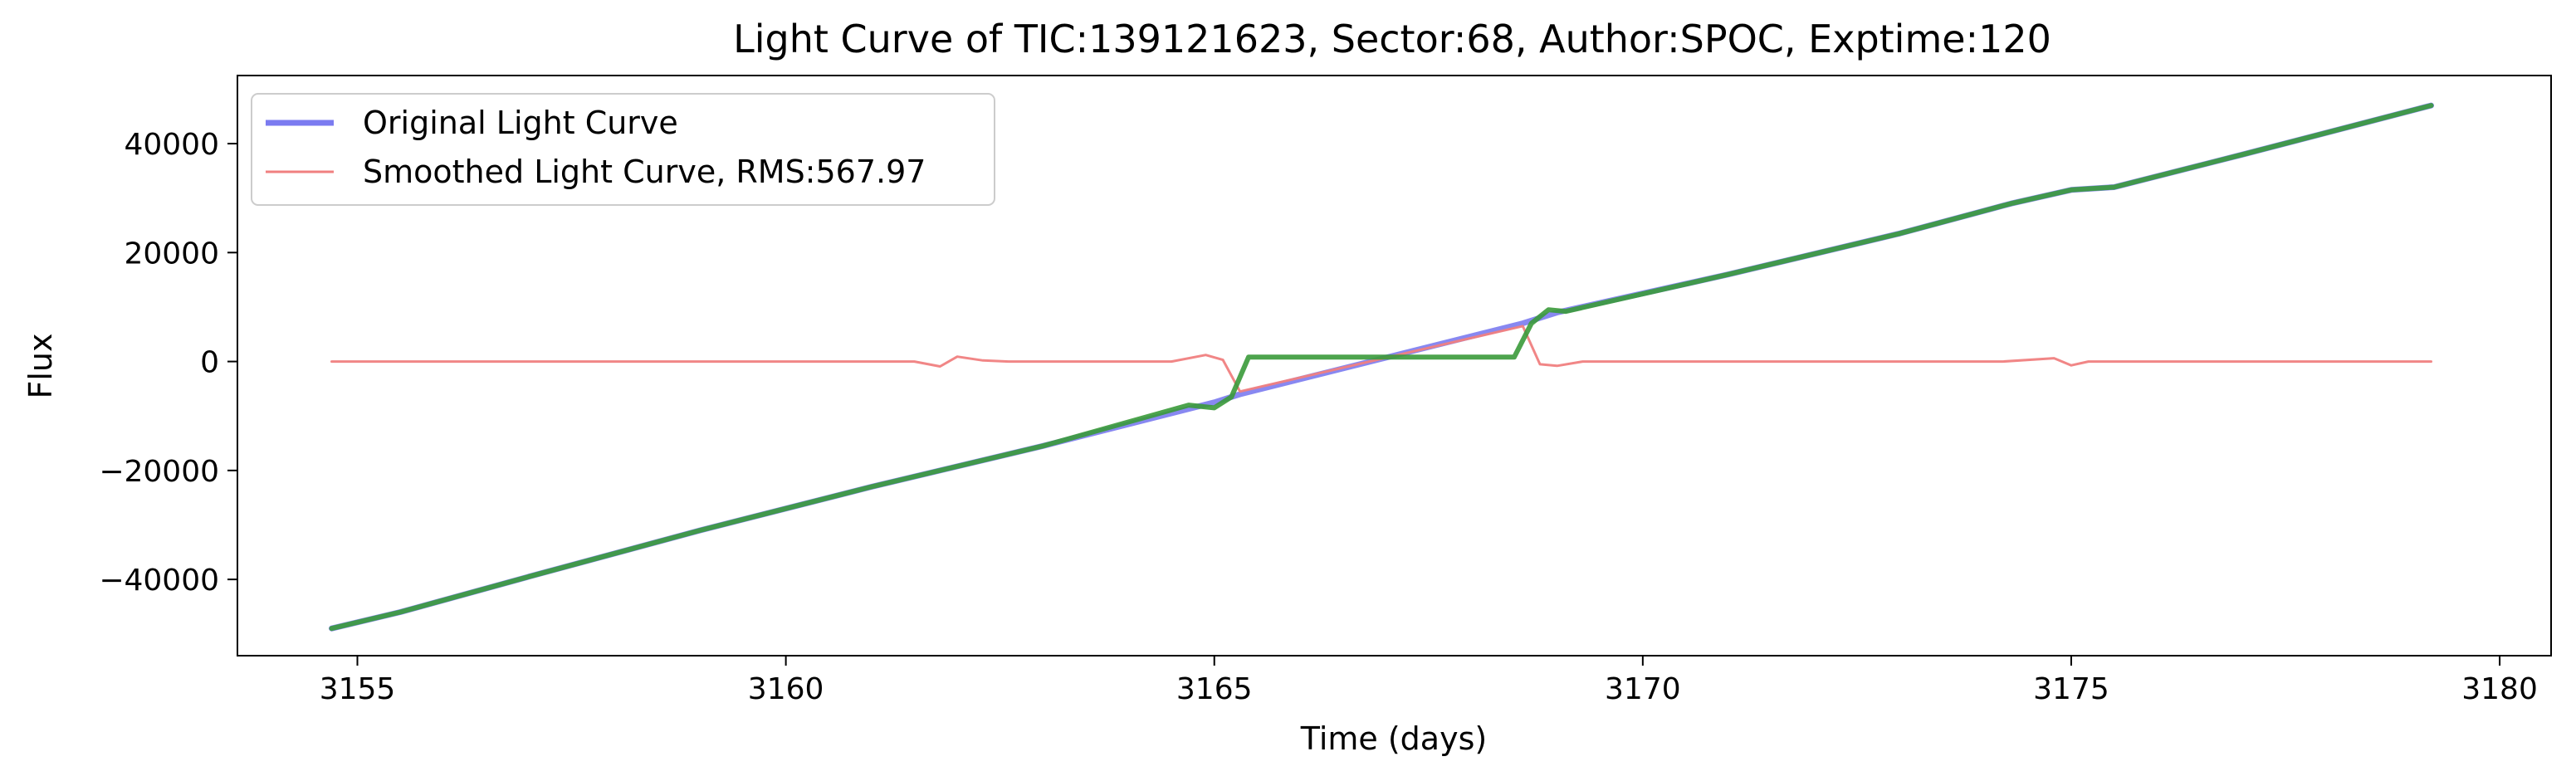 This screenshot has width=2576, height=781. I want to click on x-tick-label: 3175, so click(2071, 689).